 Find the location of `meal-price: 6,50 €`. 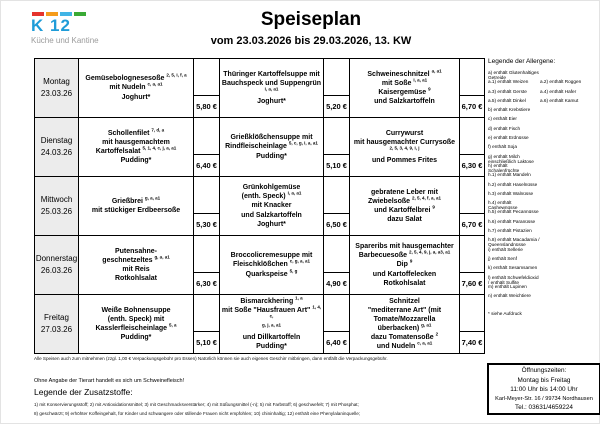

meal-price: 6,50 € is located at coordinates (336, 224).